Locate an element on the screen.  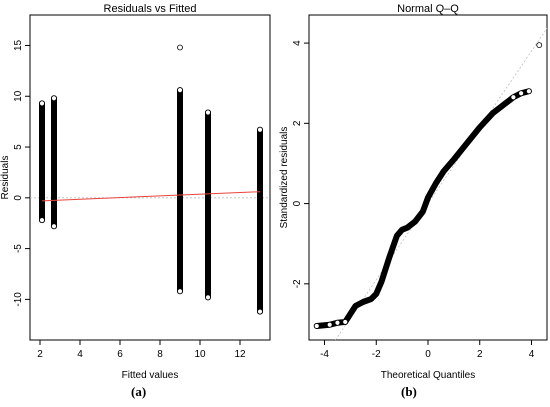
residuals-y-tick-label: -5 is located at coordinates (18, 248).